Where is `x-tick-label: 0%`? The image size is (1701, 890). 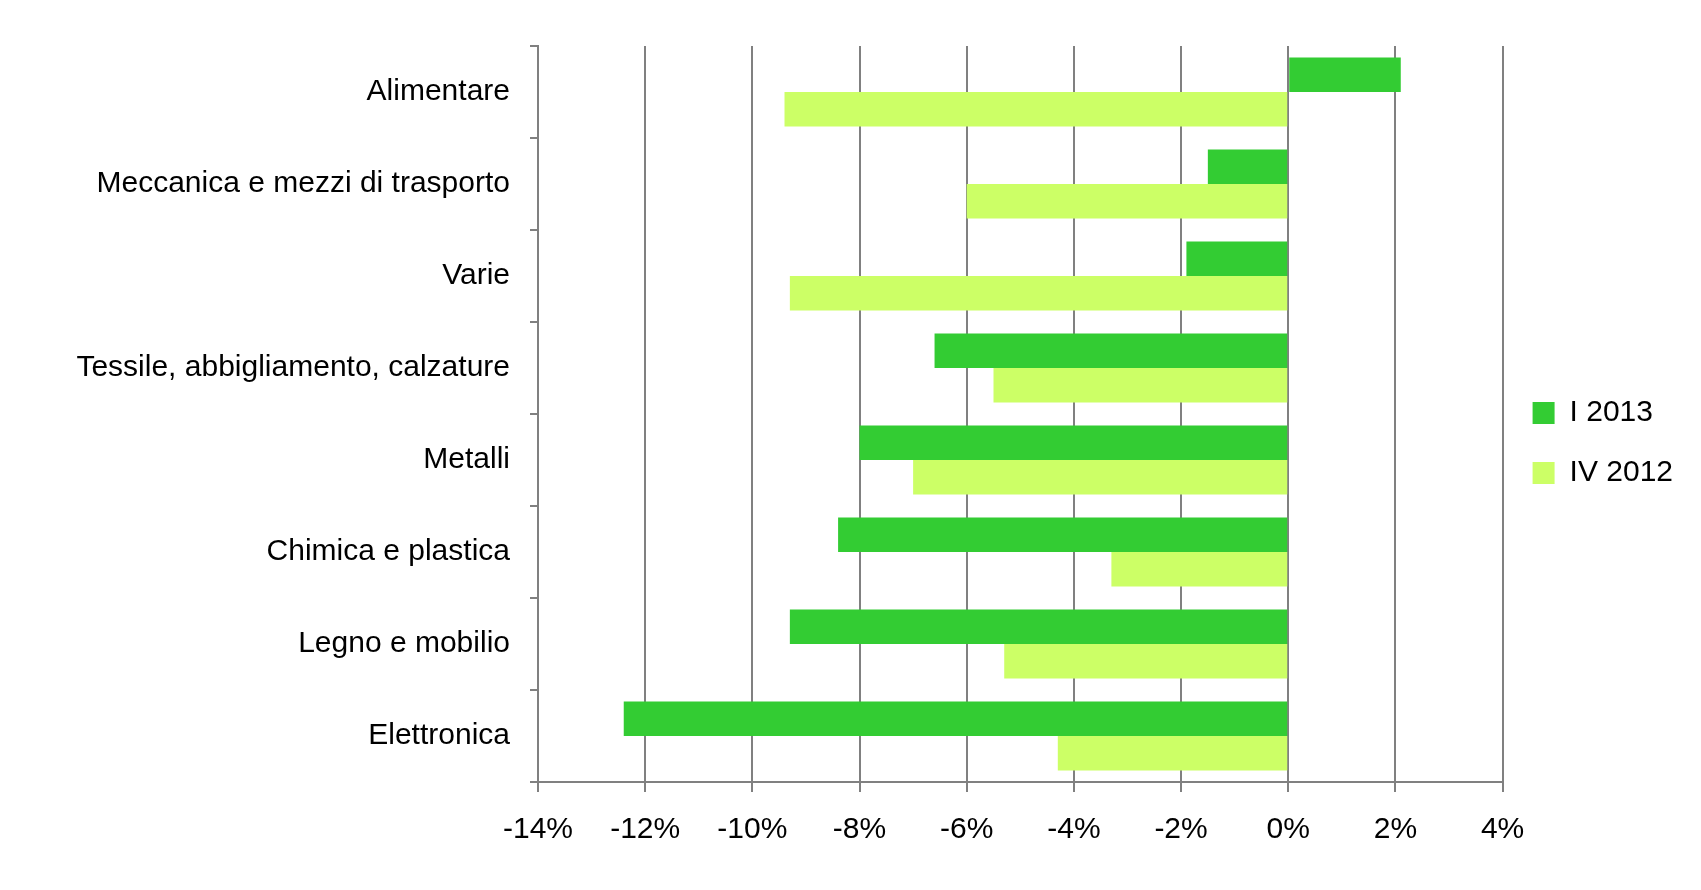
x-tick-label: 0% is located at coordinates (1288, 828).